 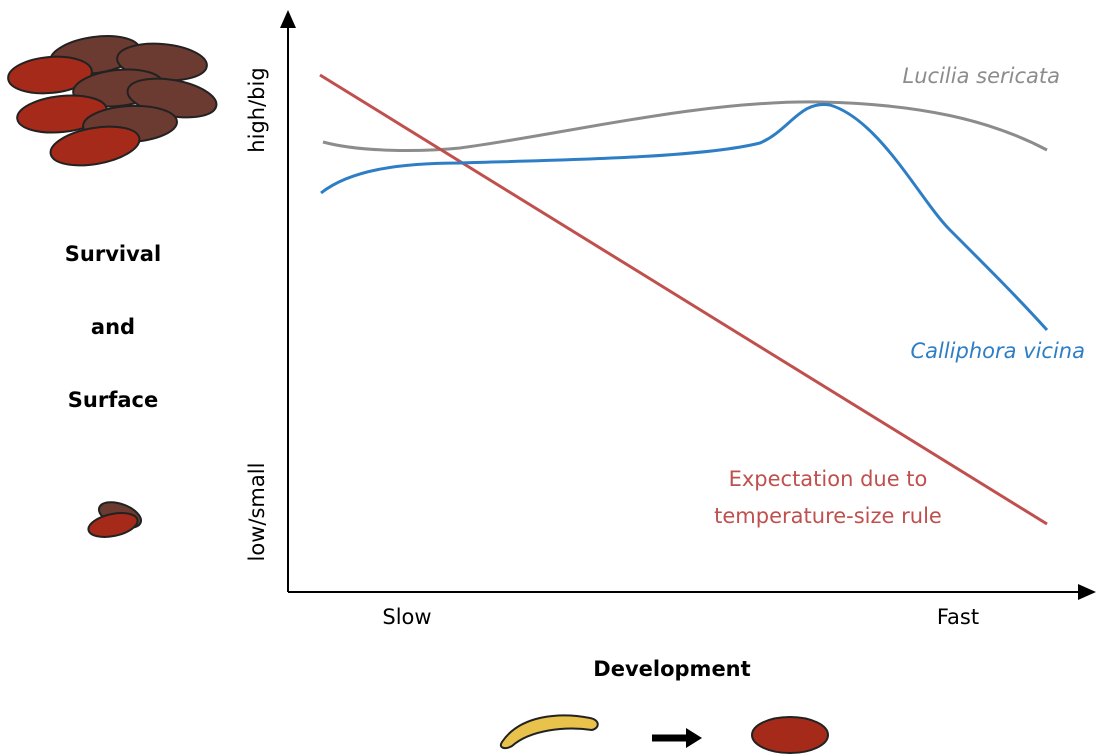 What do you see at coordinates (671, 669) in the screenshot?
I see `x-title: Development` at bounding box center [671, 669].